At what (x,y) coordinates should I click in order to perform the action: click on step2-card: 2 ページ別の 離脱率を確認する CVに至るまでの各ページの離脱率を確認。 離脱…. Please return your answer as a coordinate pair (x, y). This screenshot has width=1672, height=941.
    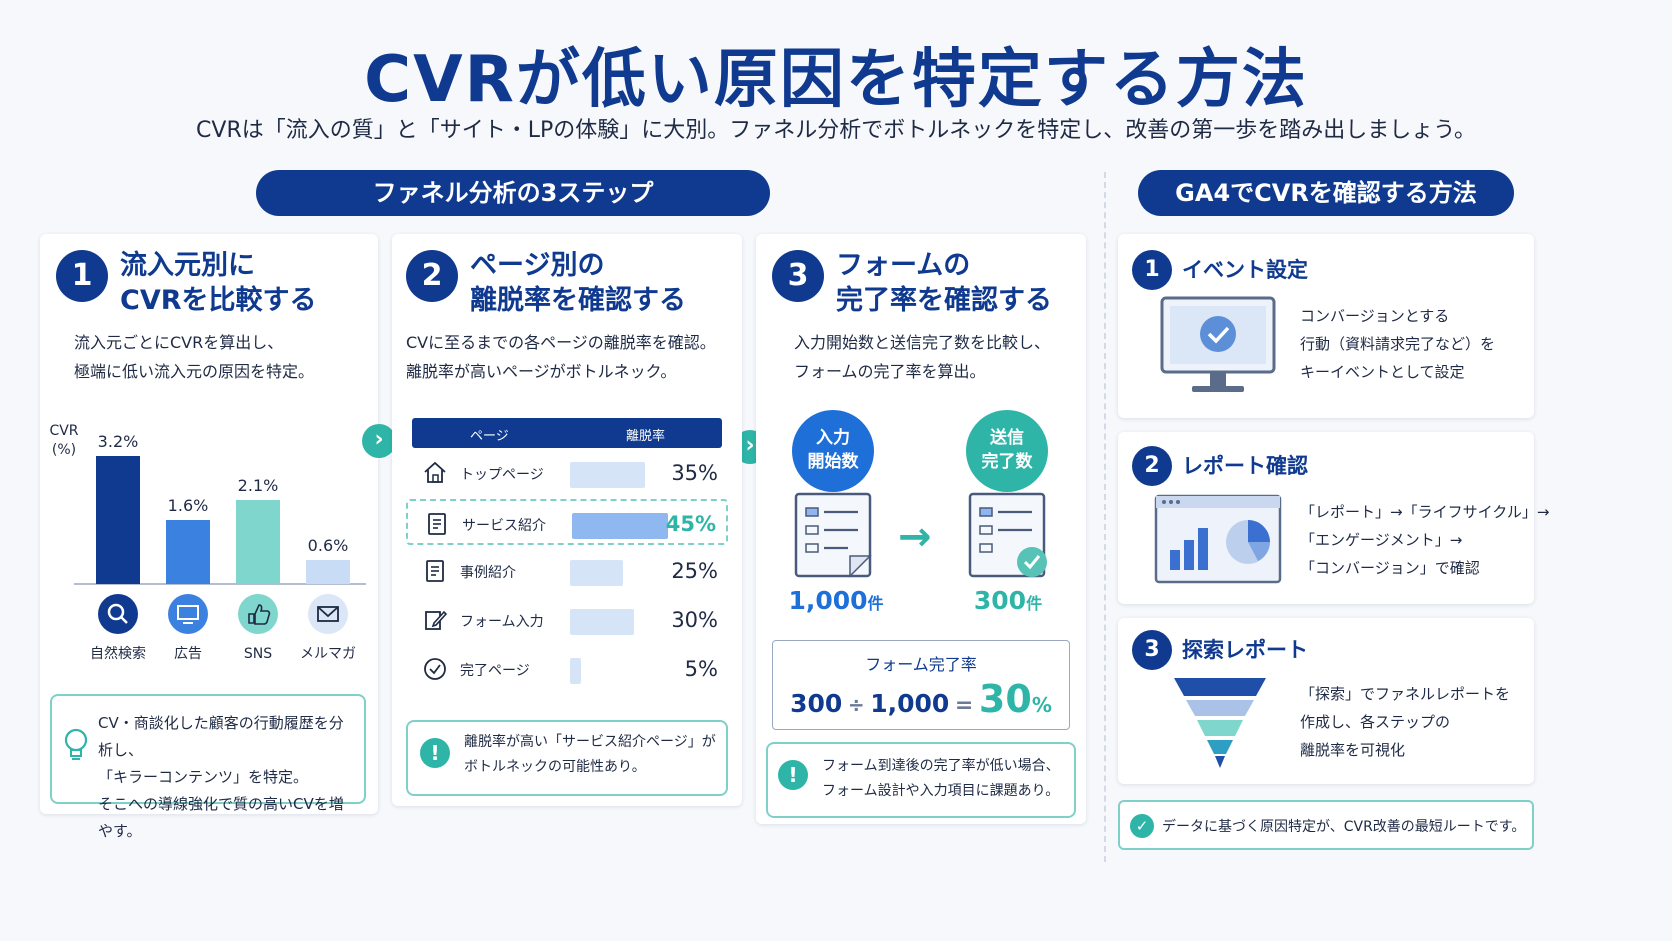
    Looking at the image, I should click on (567, 520).